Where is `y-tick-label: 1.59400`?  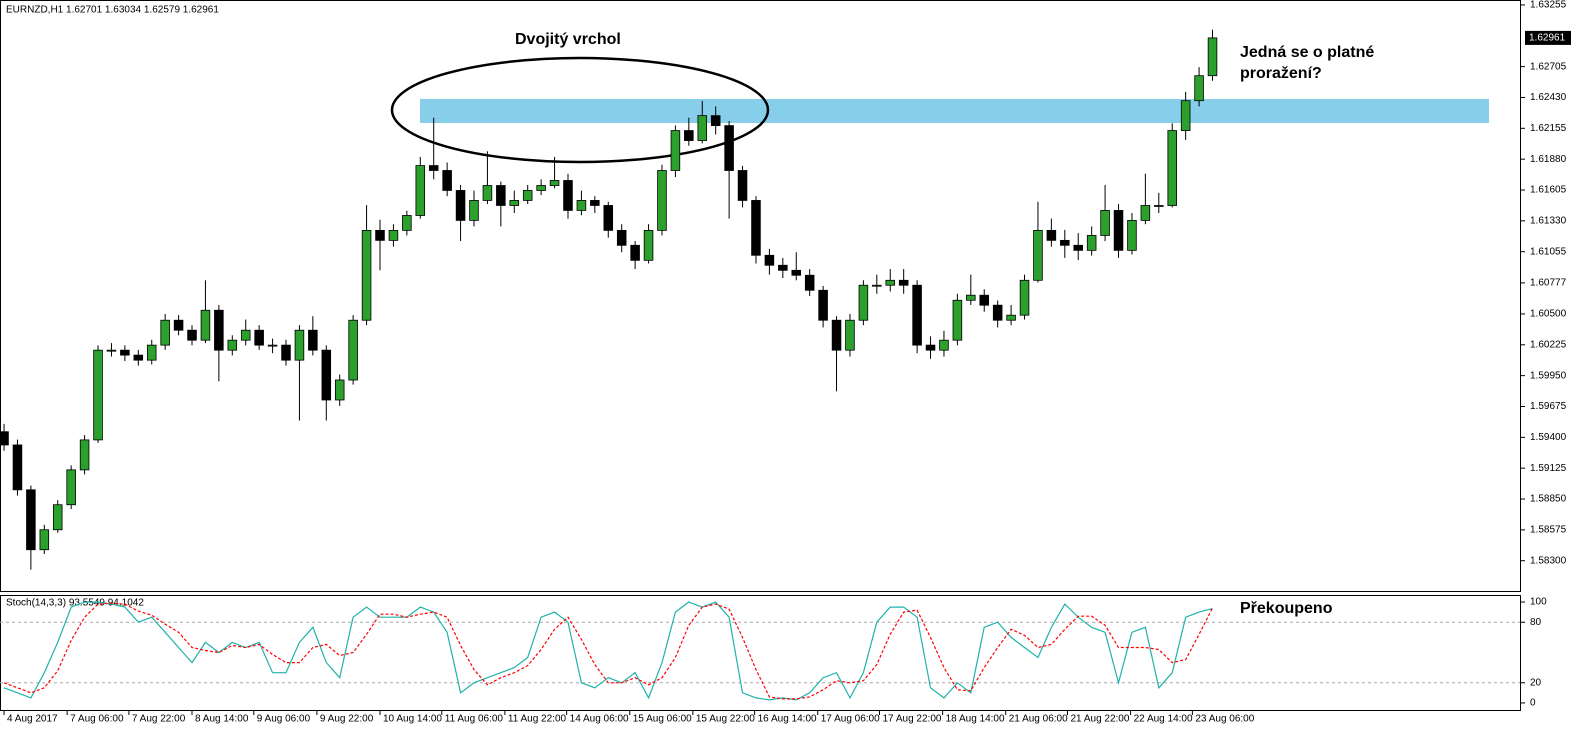
y-tick-label: 1.59400 is located at coordinates (1548, 437).